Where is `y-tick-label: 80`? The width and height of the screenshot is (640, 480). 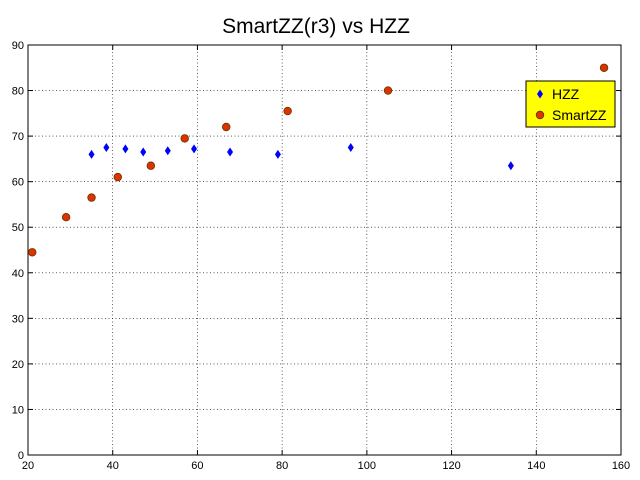 y-tick-label: 80 is located at coordinates (18, 92).